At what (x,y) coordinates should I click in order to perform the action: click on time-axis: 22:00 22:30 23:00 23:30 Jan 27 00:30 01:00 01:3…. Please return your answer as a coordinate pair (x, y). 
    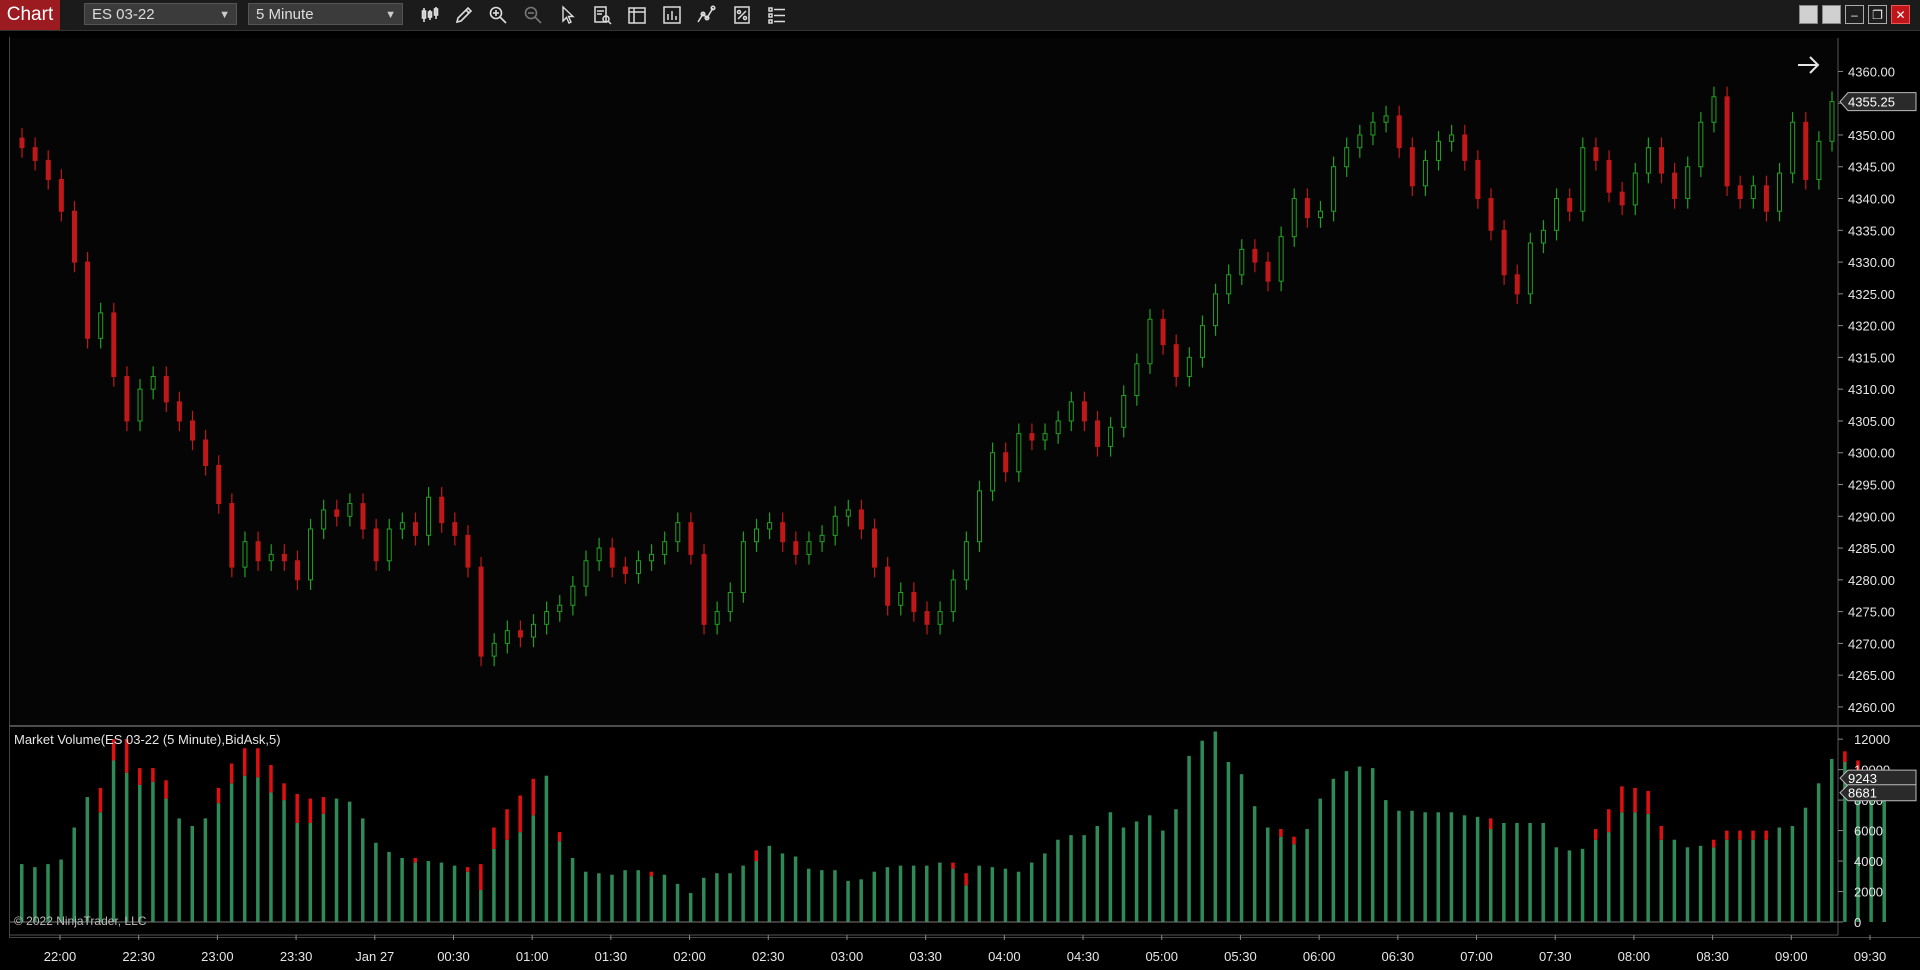
    Looking at the image, I should click on (948, 949).